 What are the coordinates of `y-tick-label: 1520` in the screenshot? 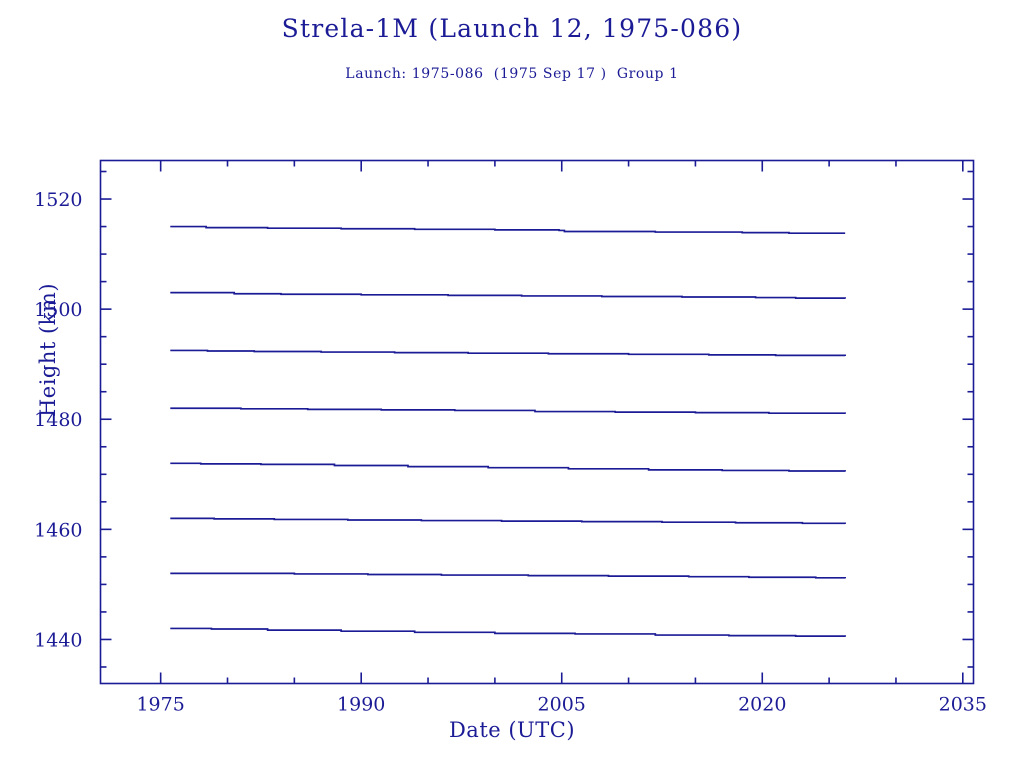 It's located at (58, 200).